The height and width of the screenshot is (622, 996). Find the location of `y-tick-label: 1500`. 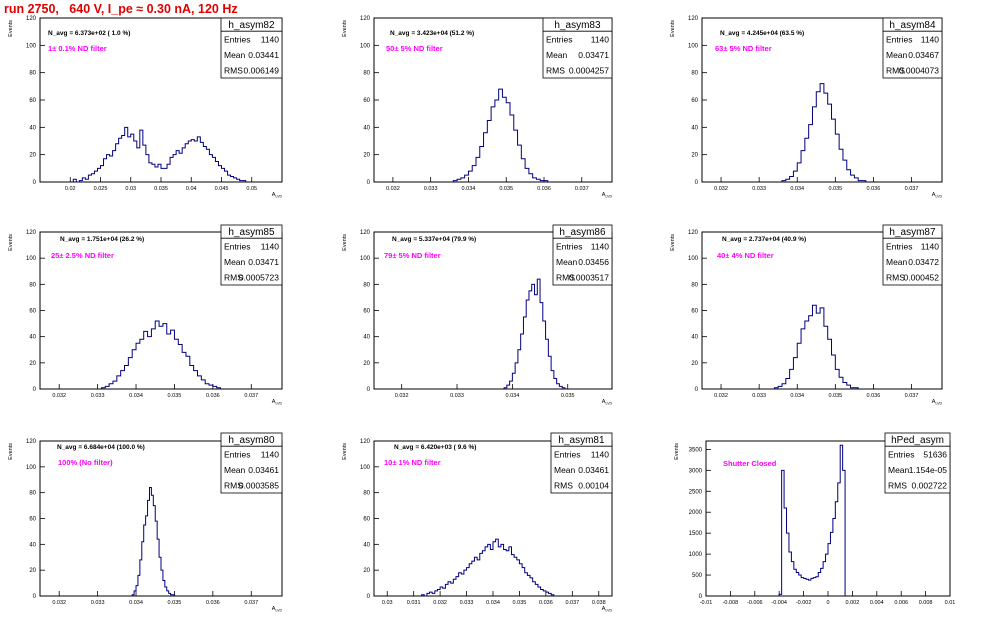

y-tick-label: 1500 is located at coordinates (696, 534).